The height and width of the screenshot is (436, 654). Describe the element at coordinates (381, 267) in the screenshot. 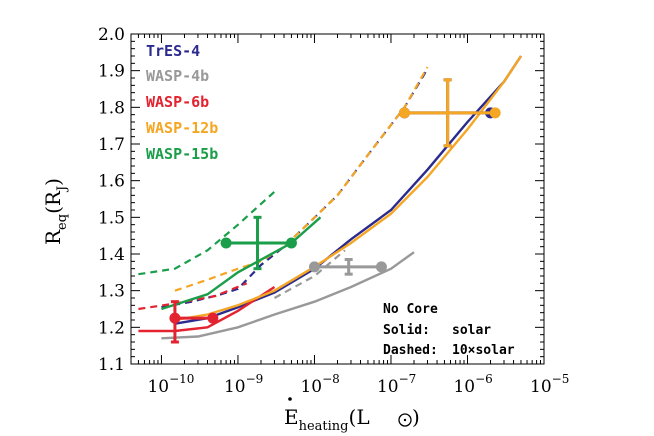

I see `error-end-high-wasp-4b` at that location.